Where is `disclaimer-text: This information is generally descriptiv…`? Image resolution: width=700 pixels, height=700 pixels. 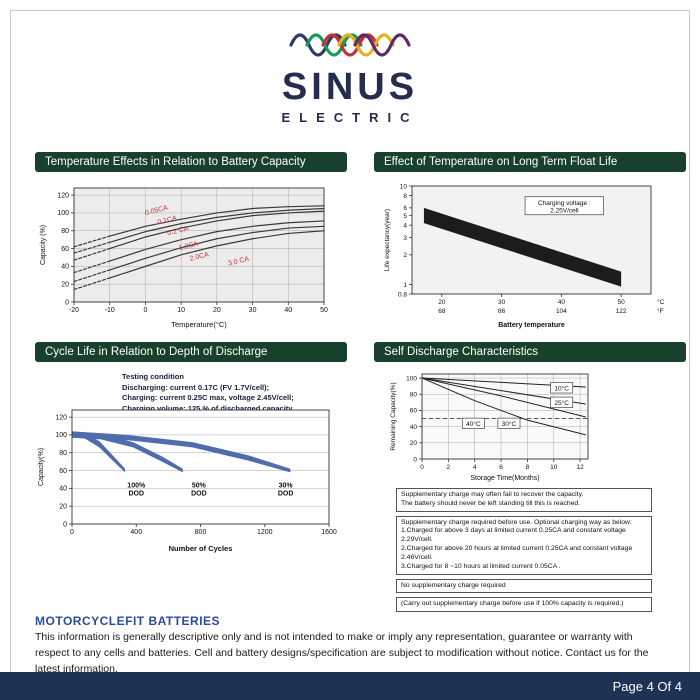
disclaimer-text: This information is generally descriptiv… is located at coordinates (342, 653).